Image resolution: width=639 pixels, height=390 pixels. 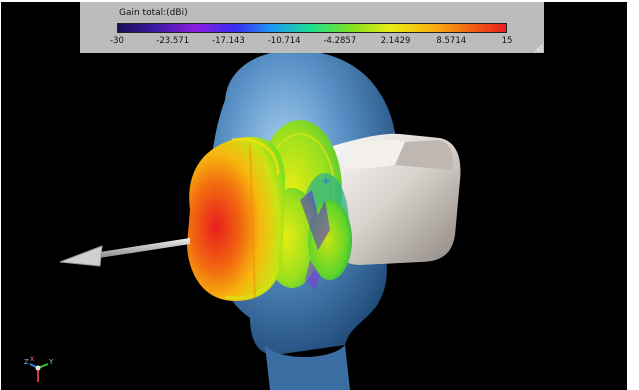 What do you see at coordinates (633, 195) in the screenshot?
I see `frame-right-border` at bounding box center [633, 195].